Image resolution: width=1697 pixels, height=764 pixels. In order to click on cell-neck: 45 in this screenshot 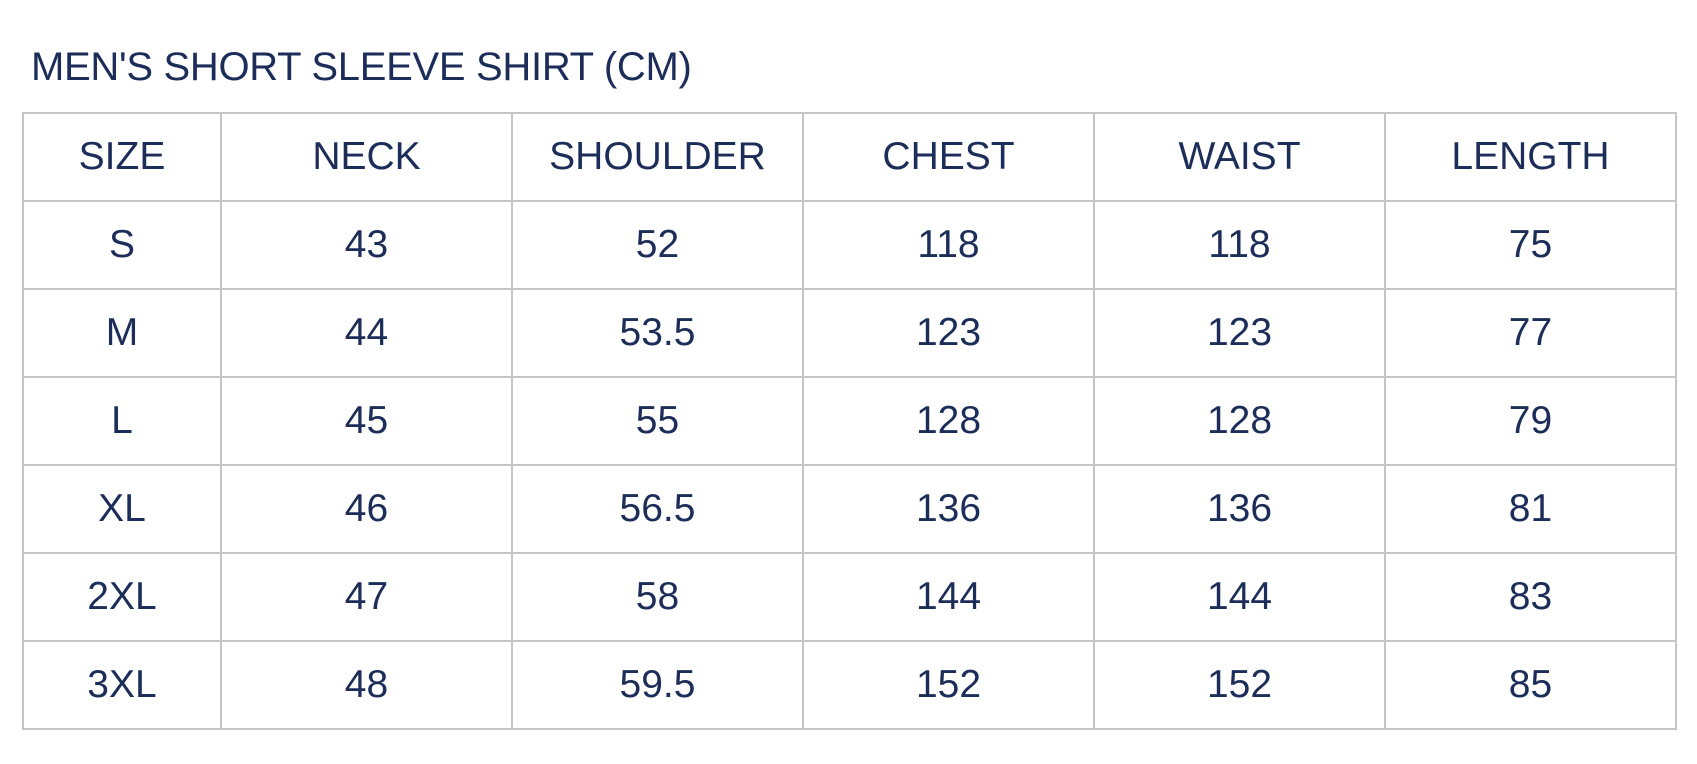, I will do `click(366, 421)`.